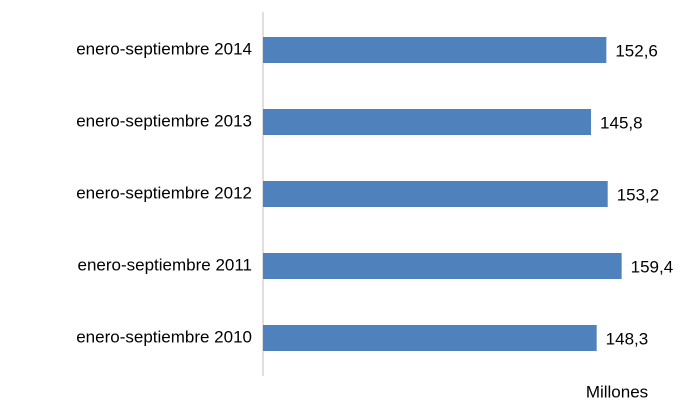  What do you see at coordinates (164, 48) in the screenshot?
I see `y-tick-label: enero-septiembre 2014` at bounding box center [164, 48].